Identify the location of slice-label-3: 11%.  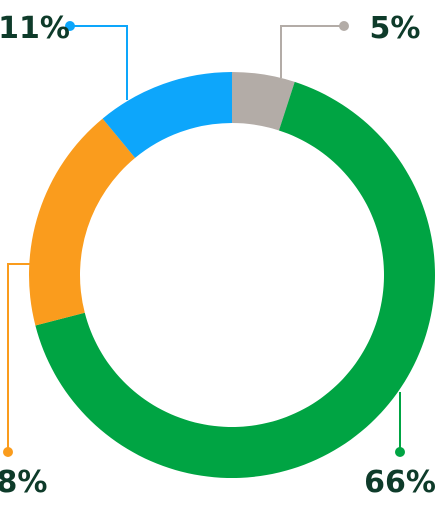
(35, 28).